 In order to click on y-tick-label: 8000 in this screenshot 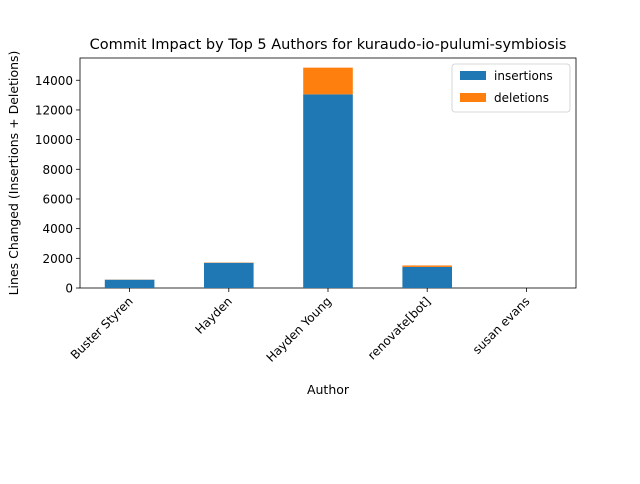, I will do `click(57, 170)`.